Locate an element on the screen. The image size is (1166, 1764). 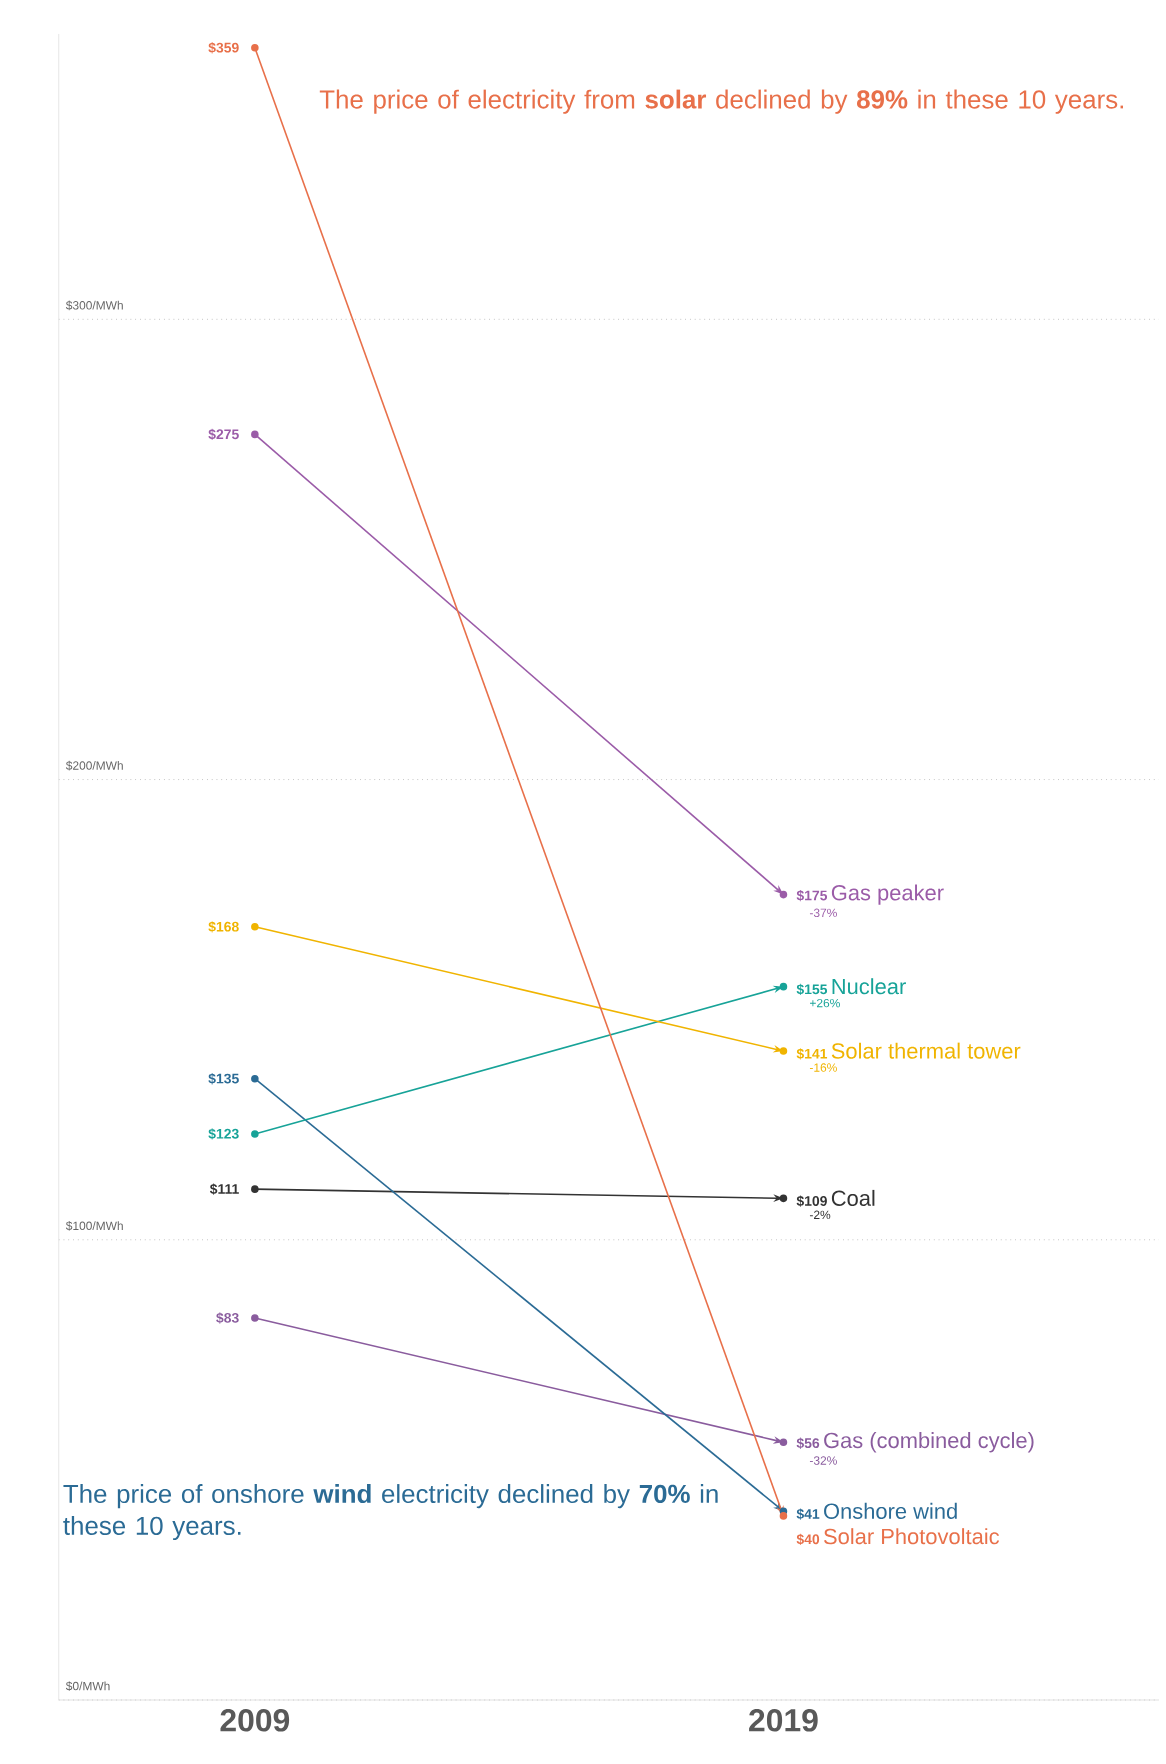
series-label: Solar Photovoltaic is located at coordinates (911, 1536).